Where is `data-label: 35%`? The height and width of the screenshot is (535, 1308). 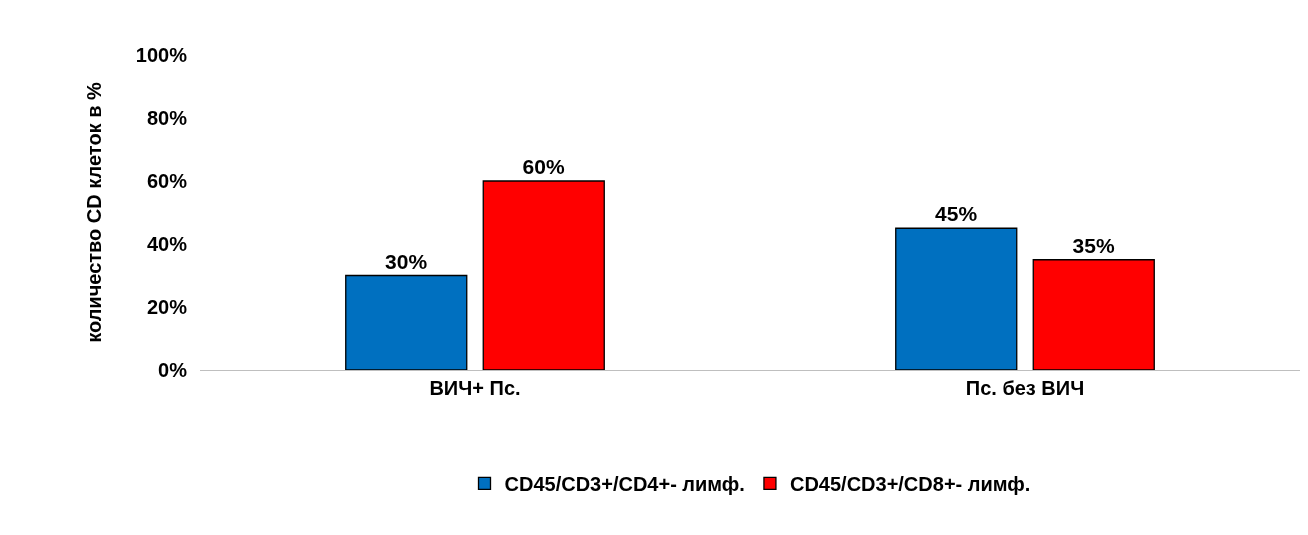
data-label: 35% is located at coordinates (1093, 245).